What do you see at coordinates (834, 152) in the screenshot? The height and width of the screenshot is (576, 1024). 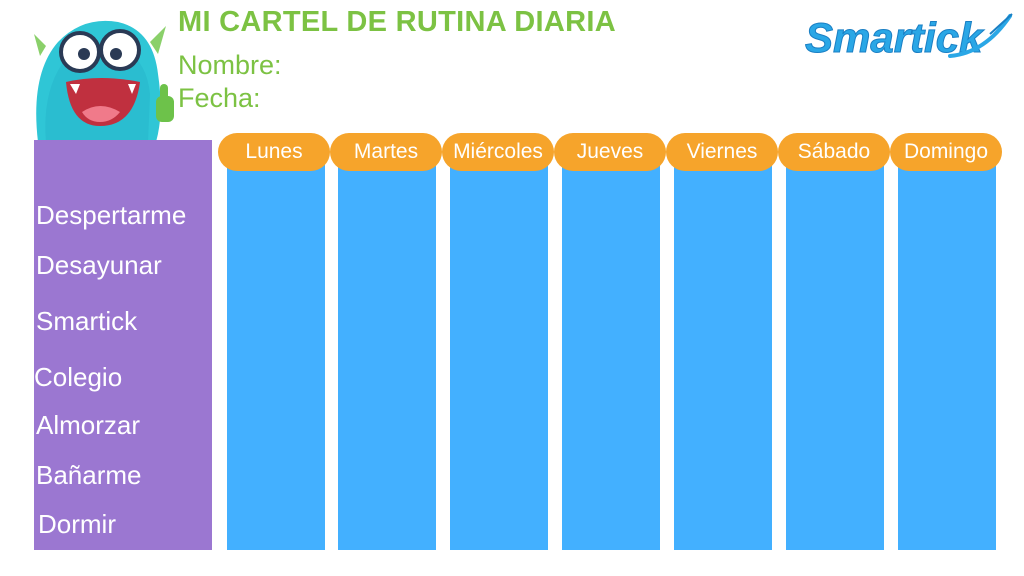 I see `day-header: Sábado` at bounding box center [834, 152].